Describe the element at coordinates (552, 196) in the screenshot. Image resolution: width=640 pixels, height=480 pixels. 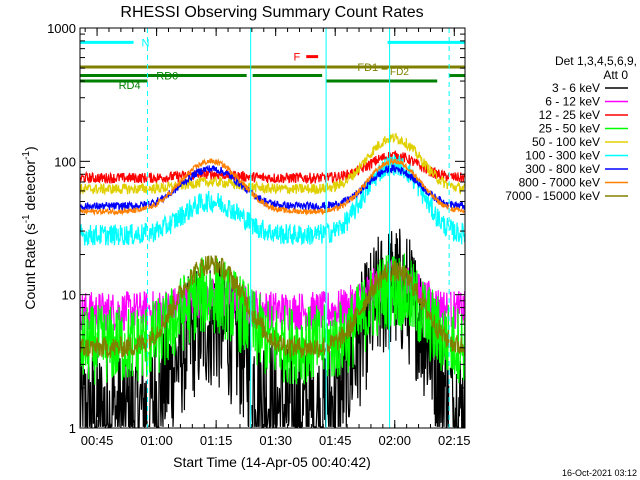
I see `legend-label-8: 7000 - 15000 keV` at that location.